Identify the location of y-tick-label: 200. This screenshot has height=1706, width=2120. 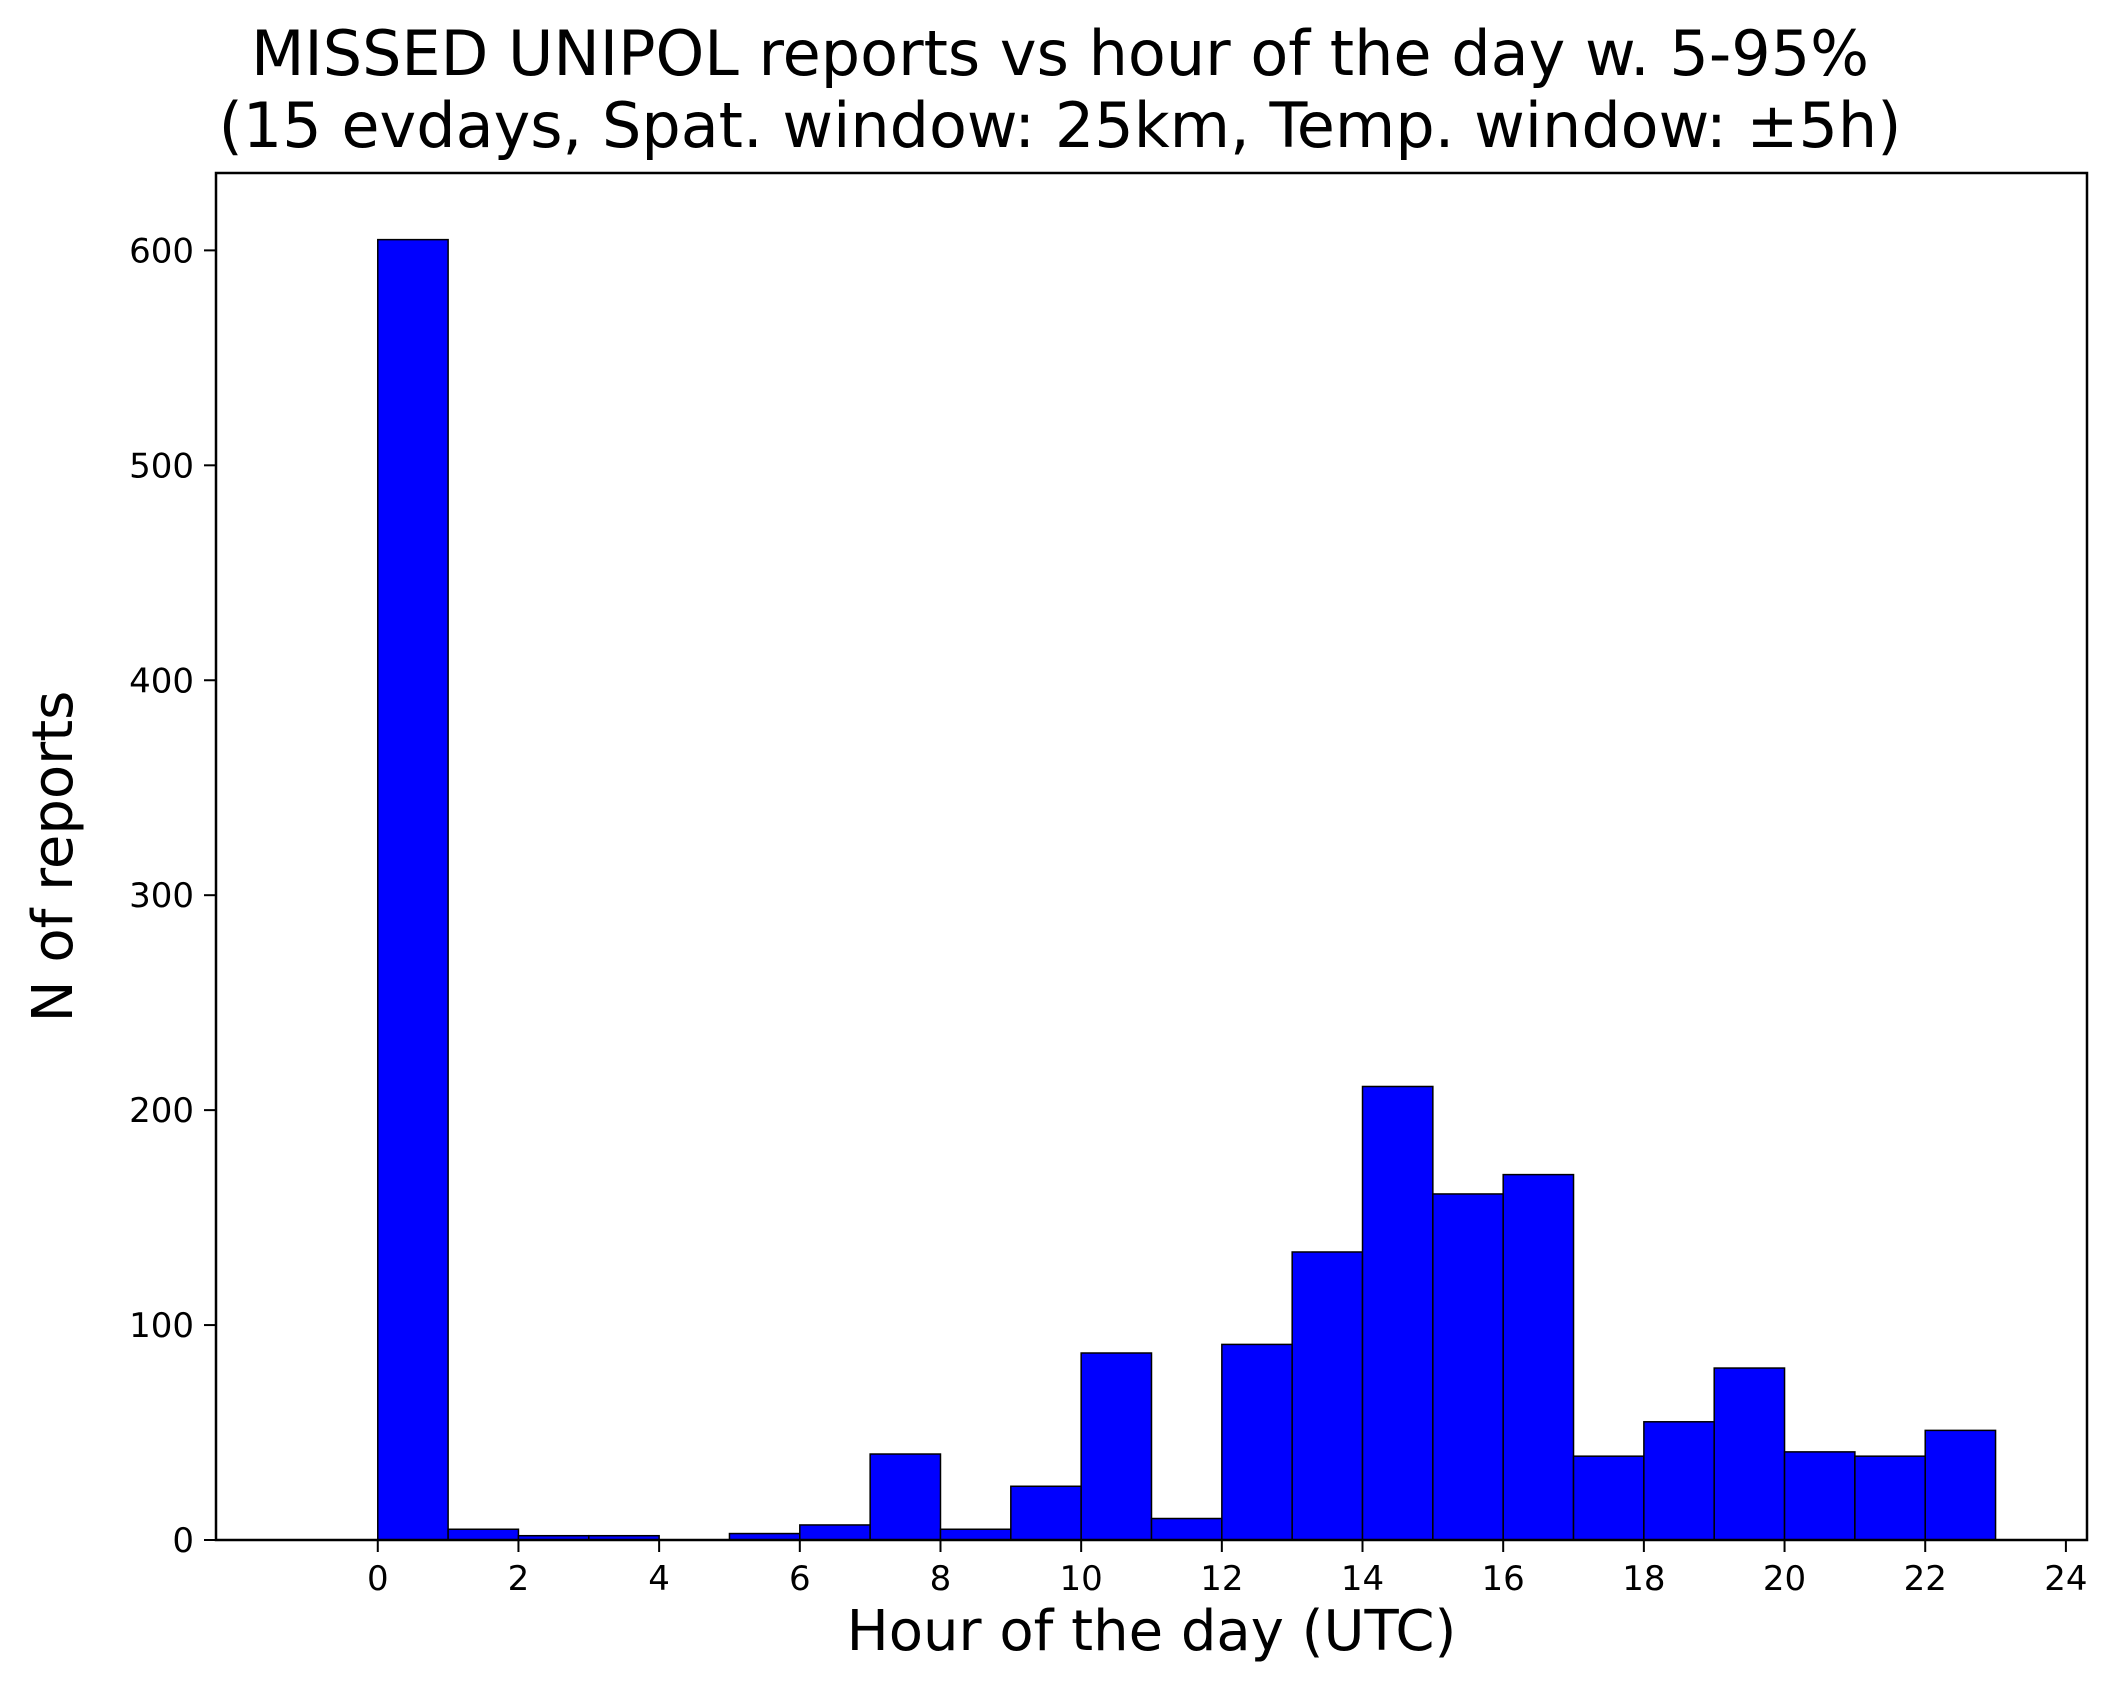
(161, 1111).